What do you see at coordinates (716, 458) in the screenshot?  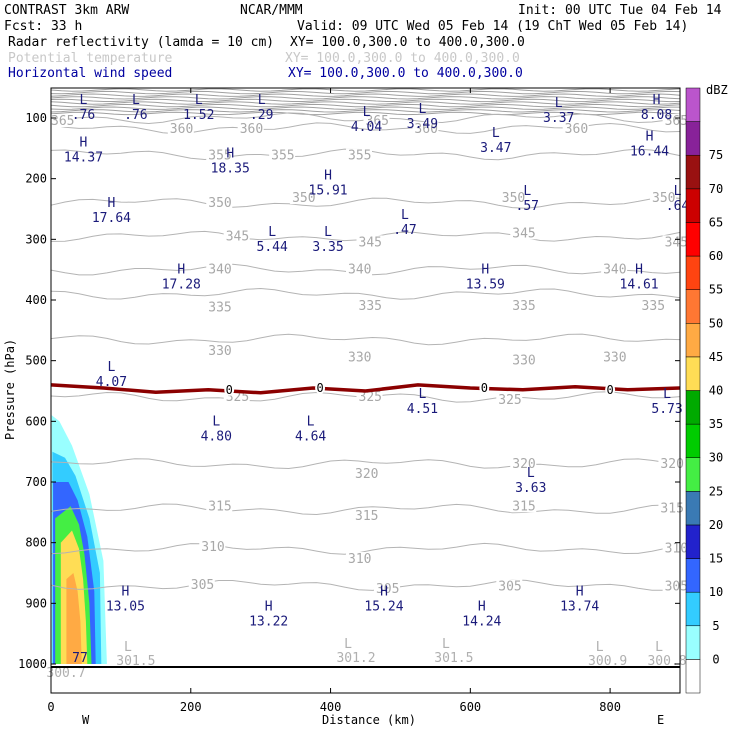 I see `colorbar-label: 30` at bounding box center [716, 458].